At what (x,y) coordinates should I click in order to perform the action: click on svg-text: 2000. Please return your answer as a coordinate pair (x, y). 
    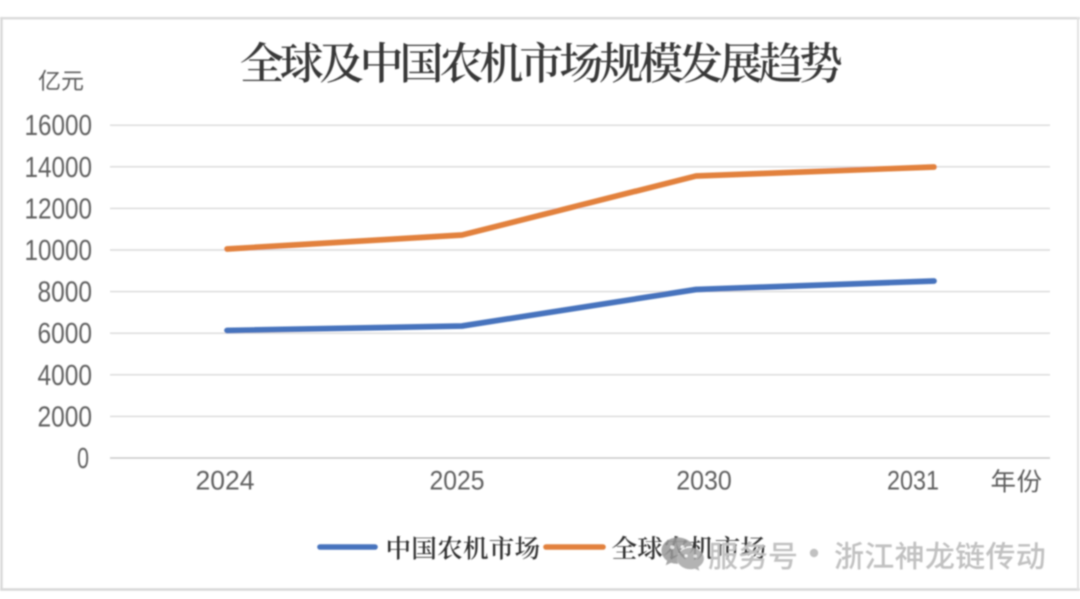
    Looking at the image, I should click on (65, 417).